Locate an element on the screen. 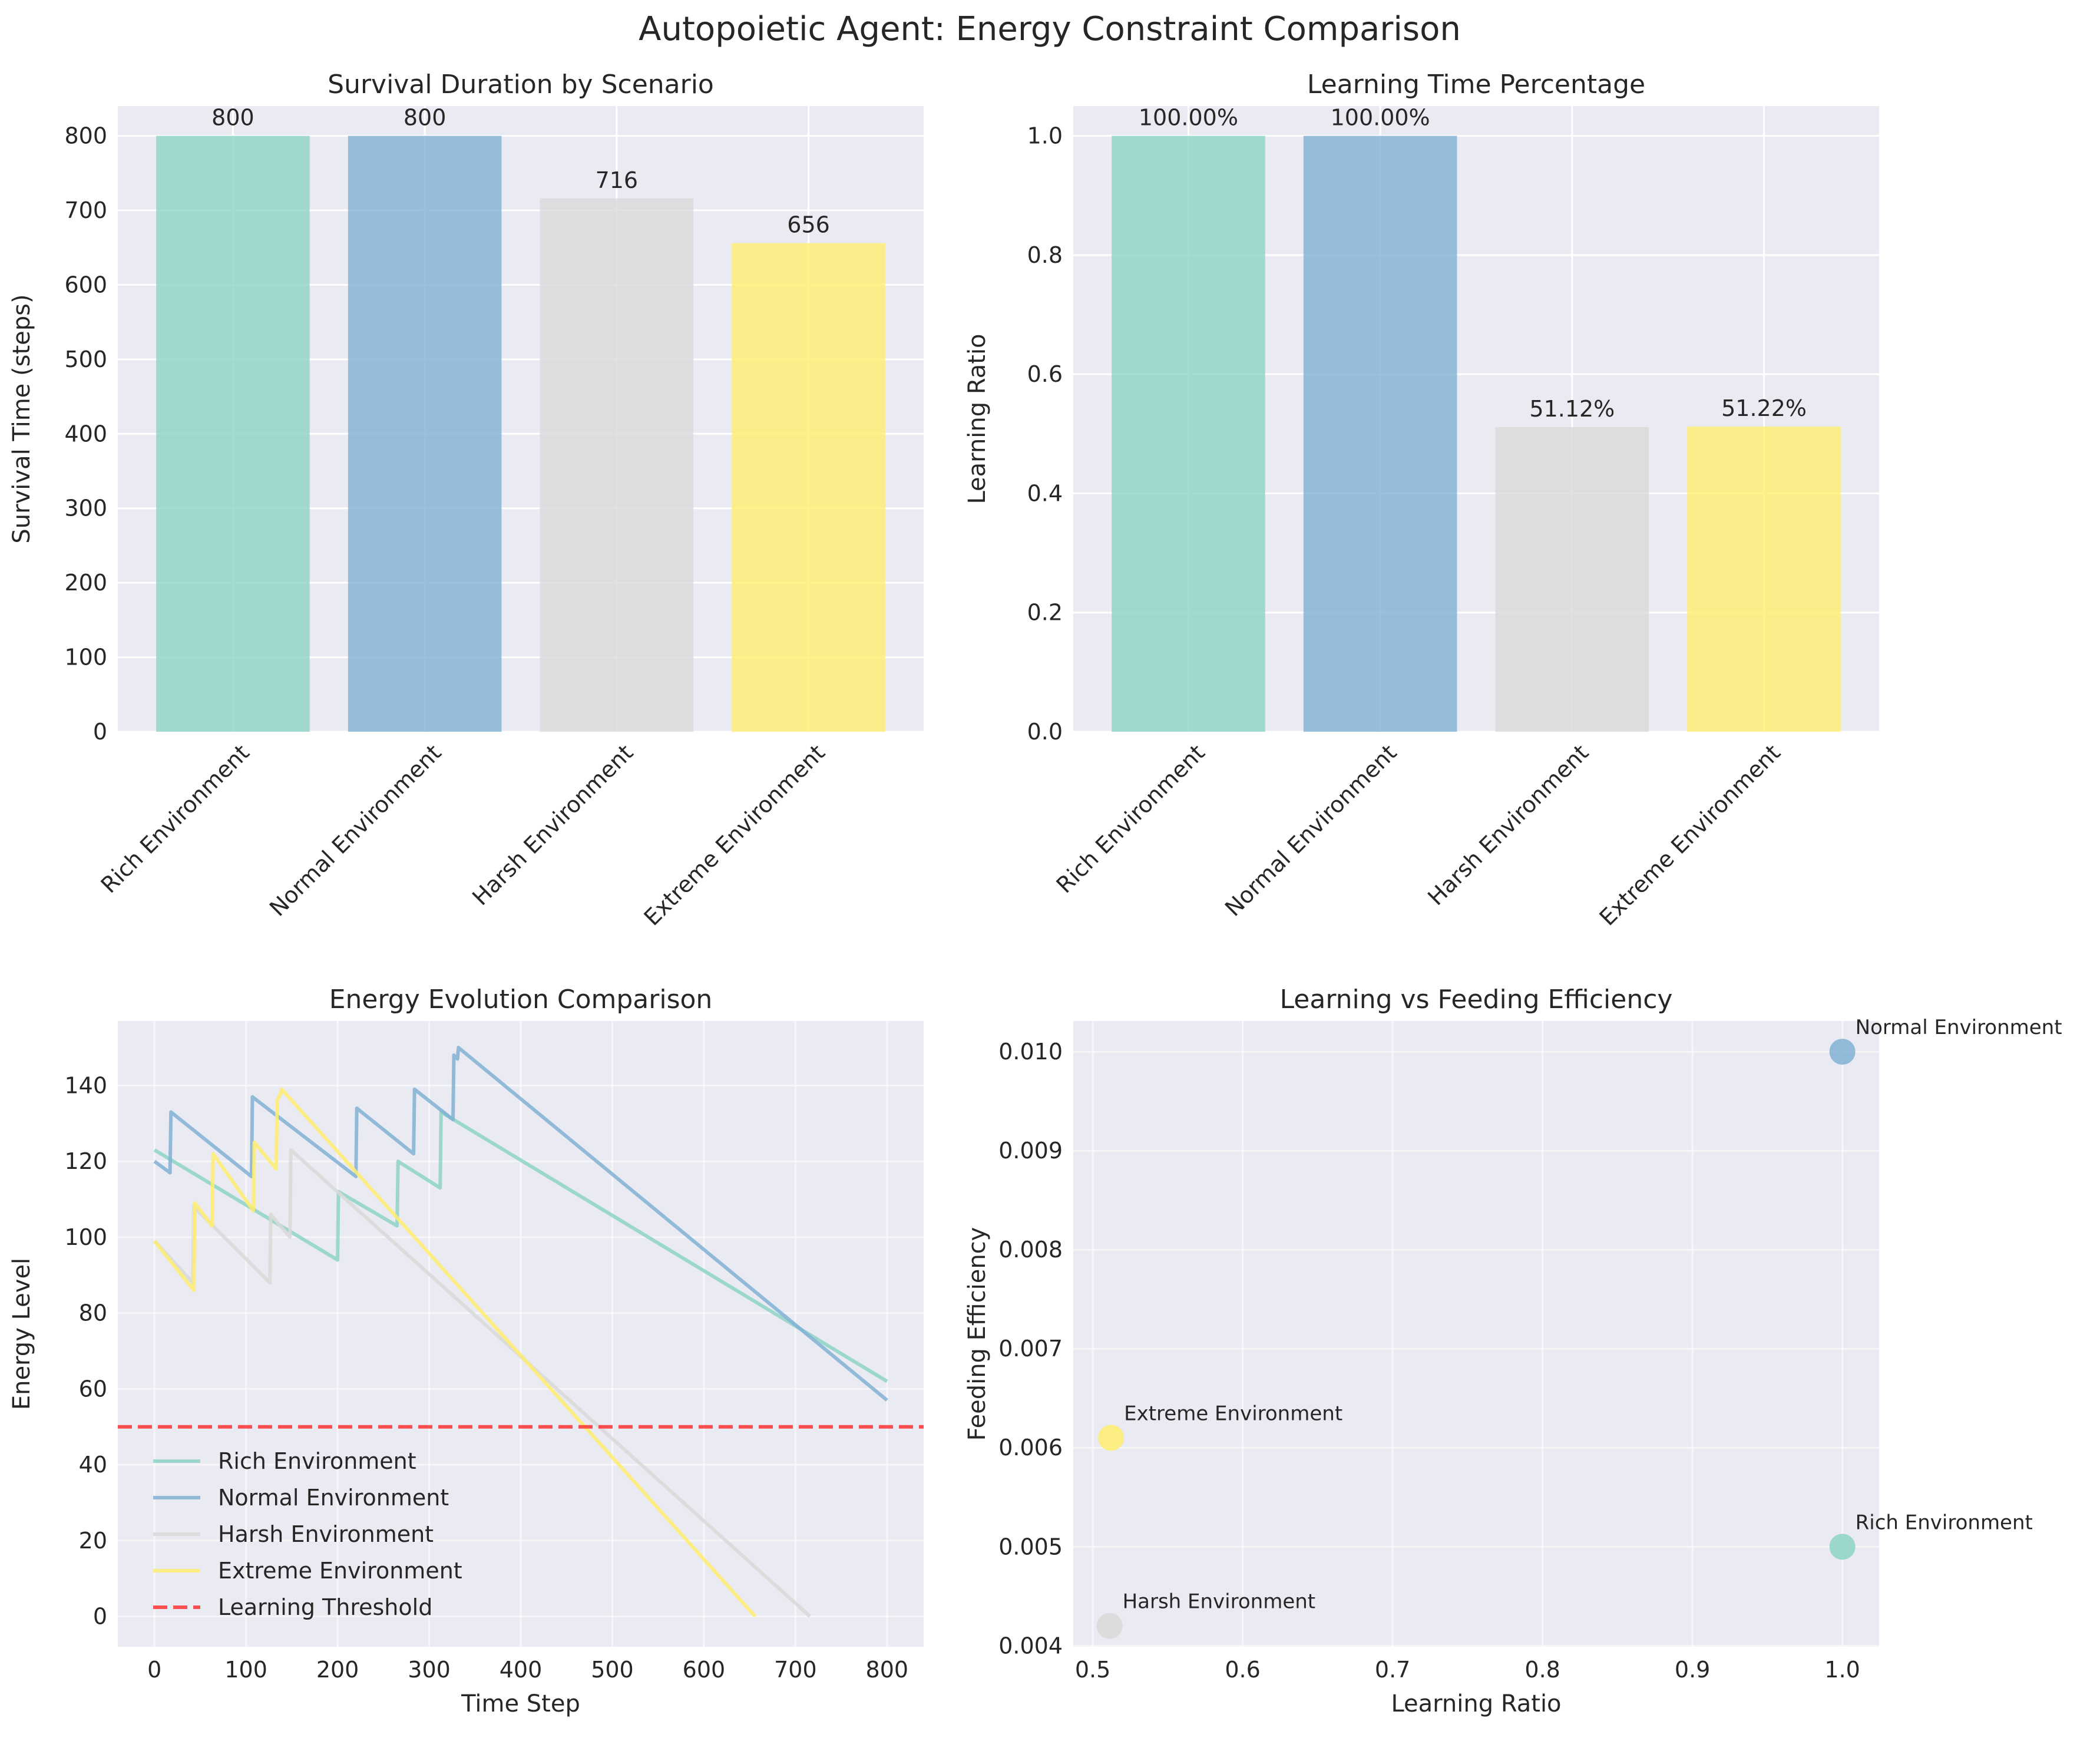 This screenshot has height=1741, width=2100. legend-label: Rich Environment is located at coordinates (317, 1461).